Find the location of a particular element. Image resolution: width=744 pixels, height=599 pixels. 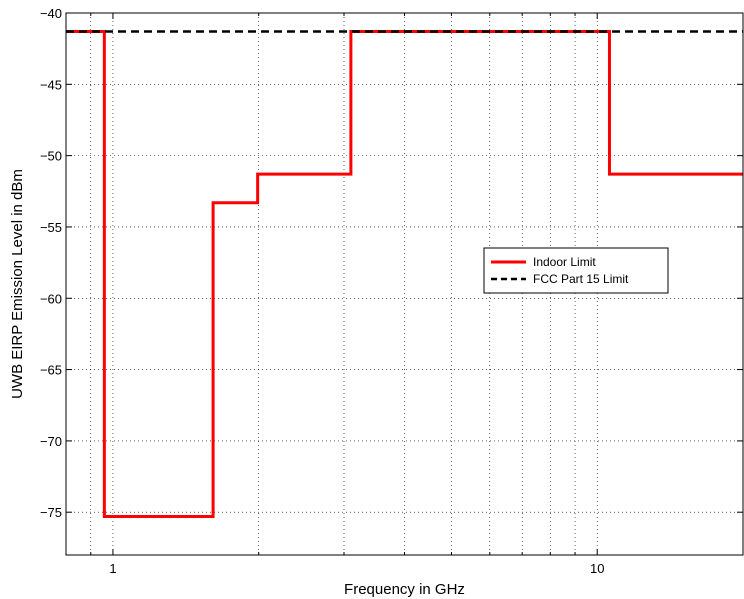

x-tick-label: 1 is located at coordinates (112, 568).